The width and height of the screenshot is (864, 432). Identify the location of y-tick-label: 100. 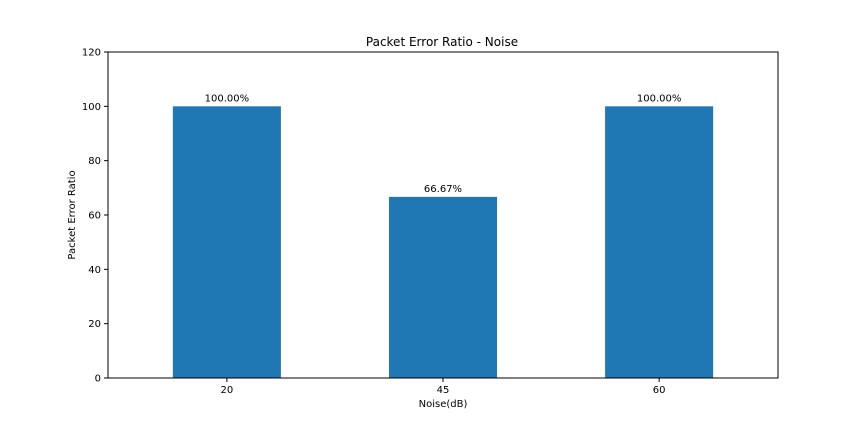
(91, 107).